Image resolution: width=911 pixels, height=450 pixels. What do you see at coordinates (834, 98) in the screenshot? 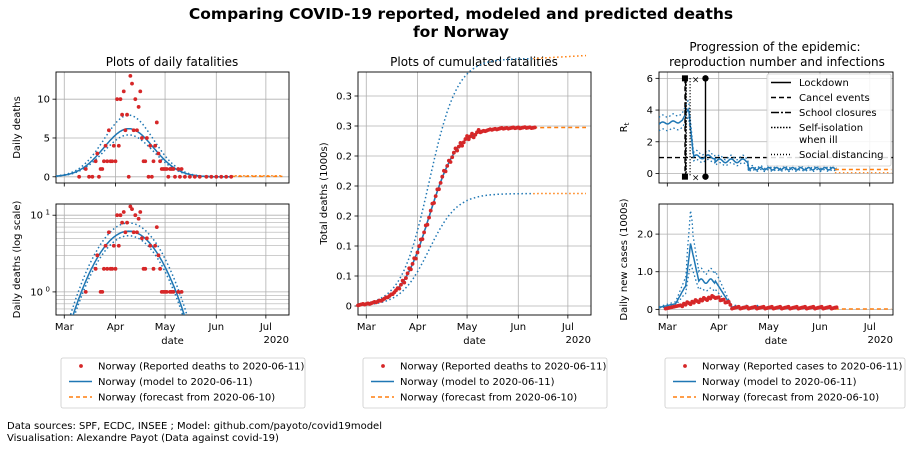
I see `rt-legend-label: Cancel events` at bounding box center [834, 98].